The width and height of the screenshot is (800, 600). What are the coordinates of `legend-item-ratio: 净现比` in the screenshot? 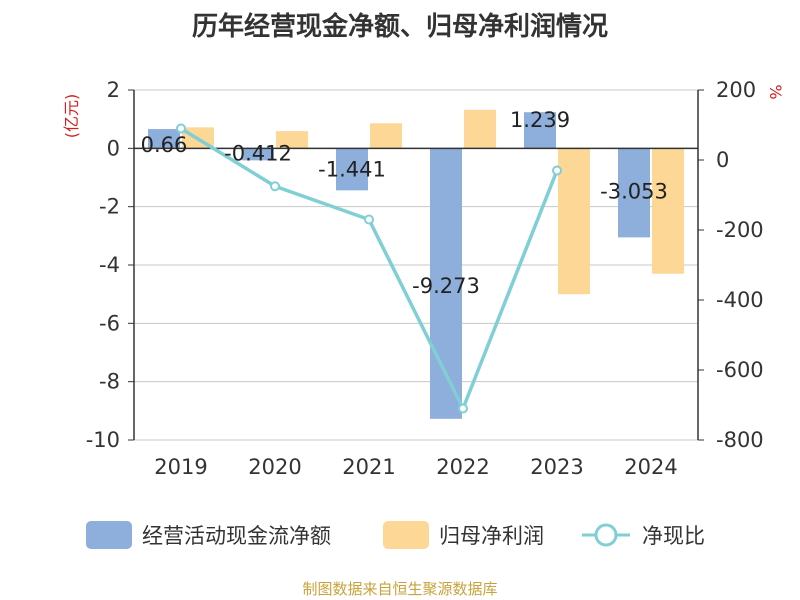 It's located at (642, 535).